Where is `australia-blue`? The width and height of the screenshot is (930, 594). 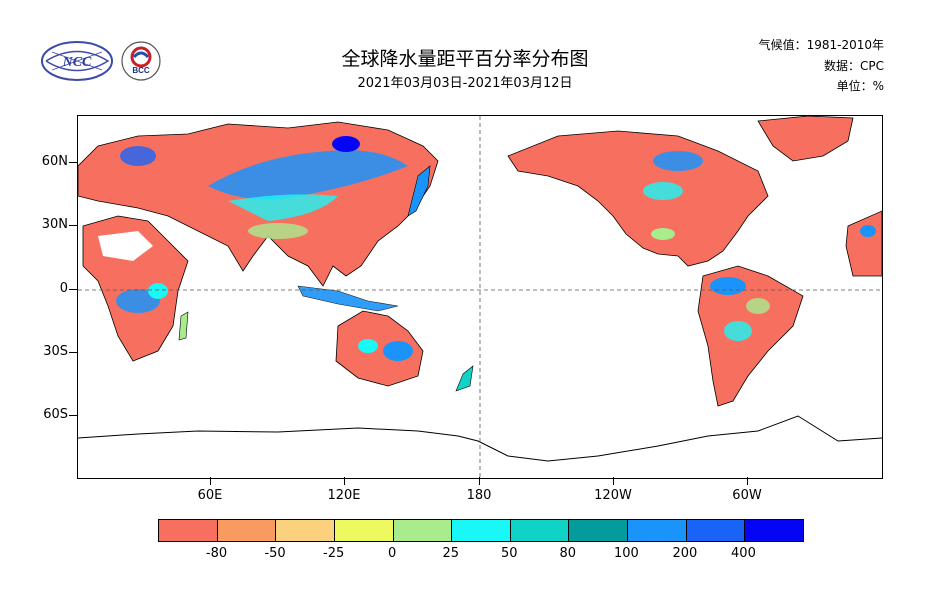
australia-blue is located at coordinates (398, 351).